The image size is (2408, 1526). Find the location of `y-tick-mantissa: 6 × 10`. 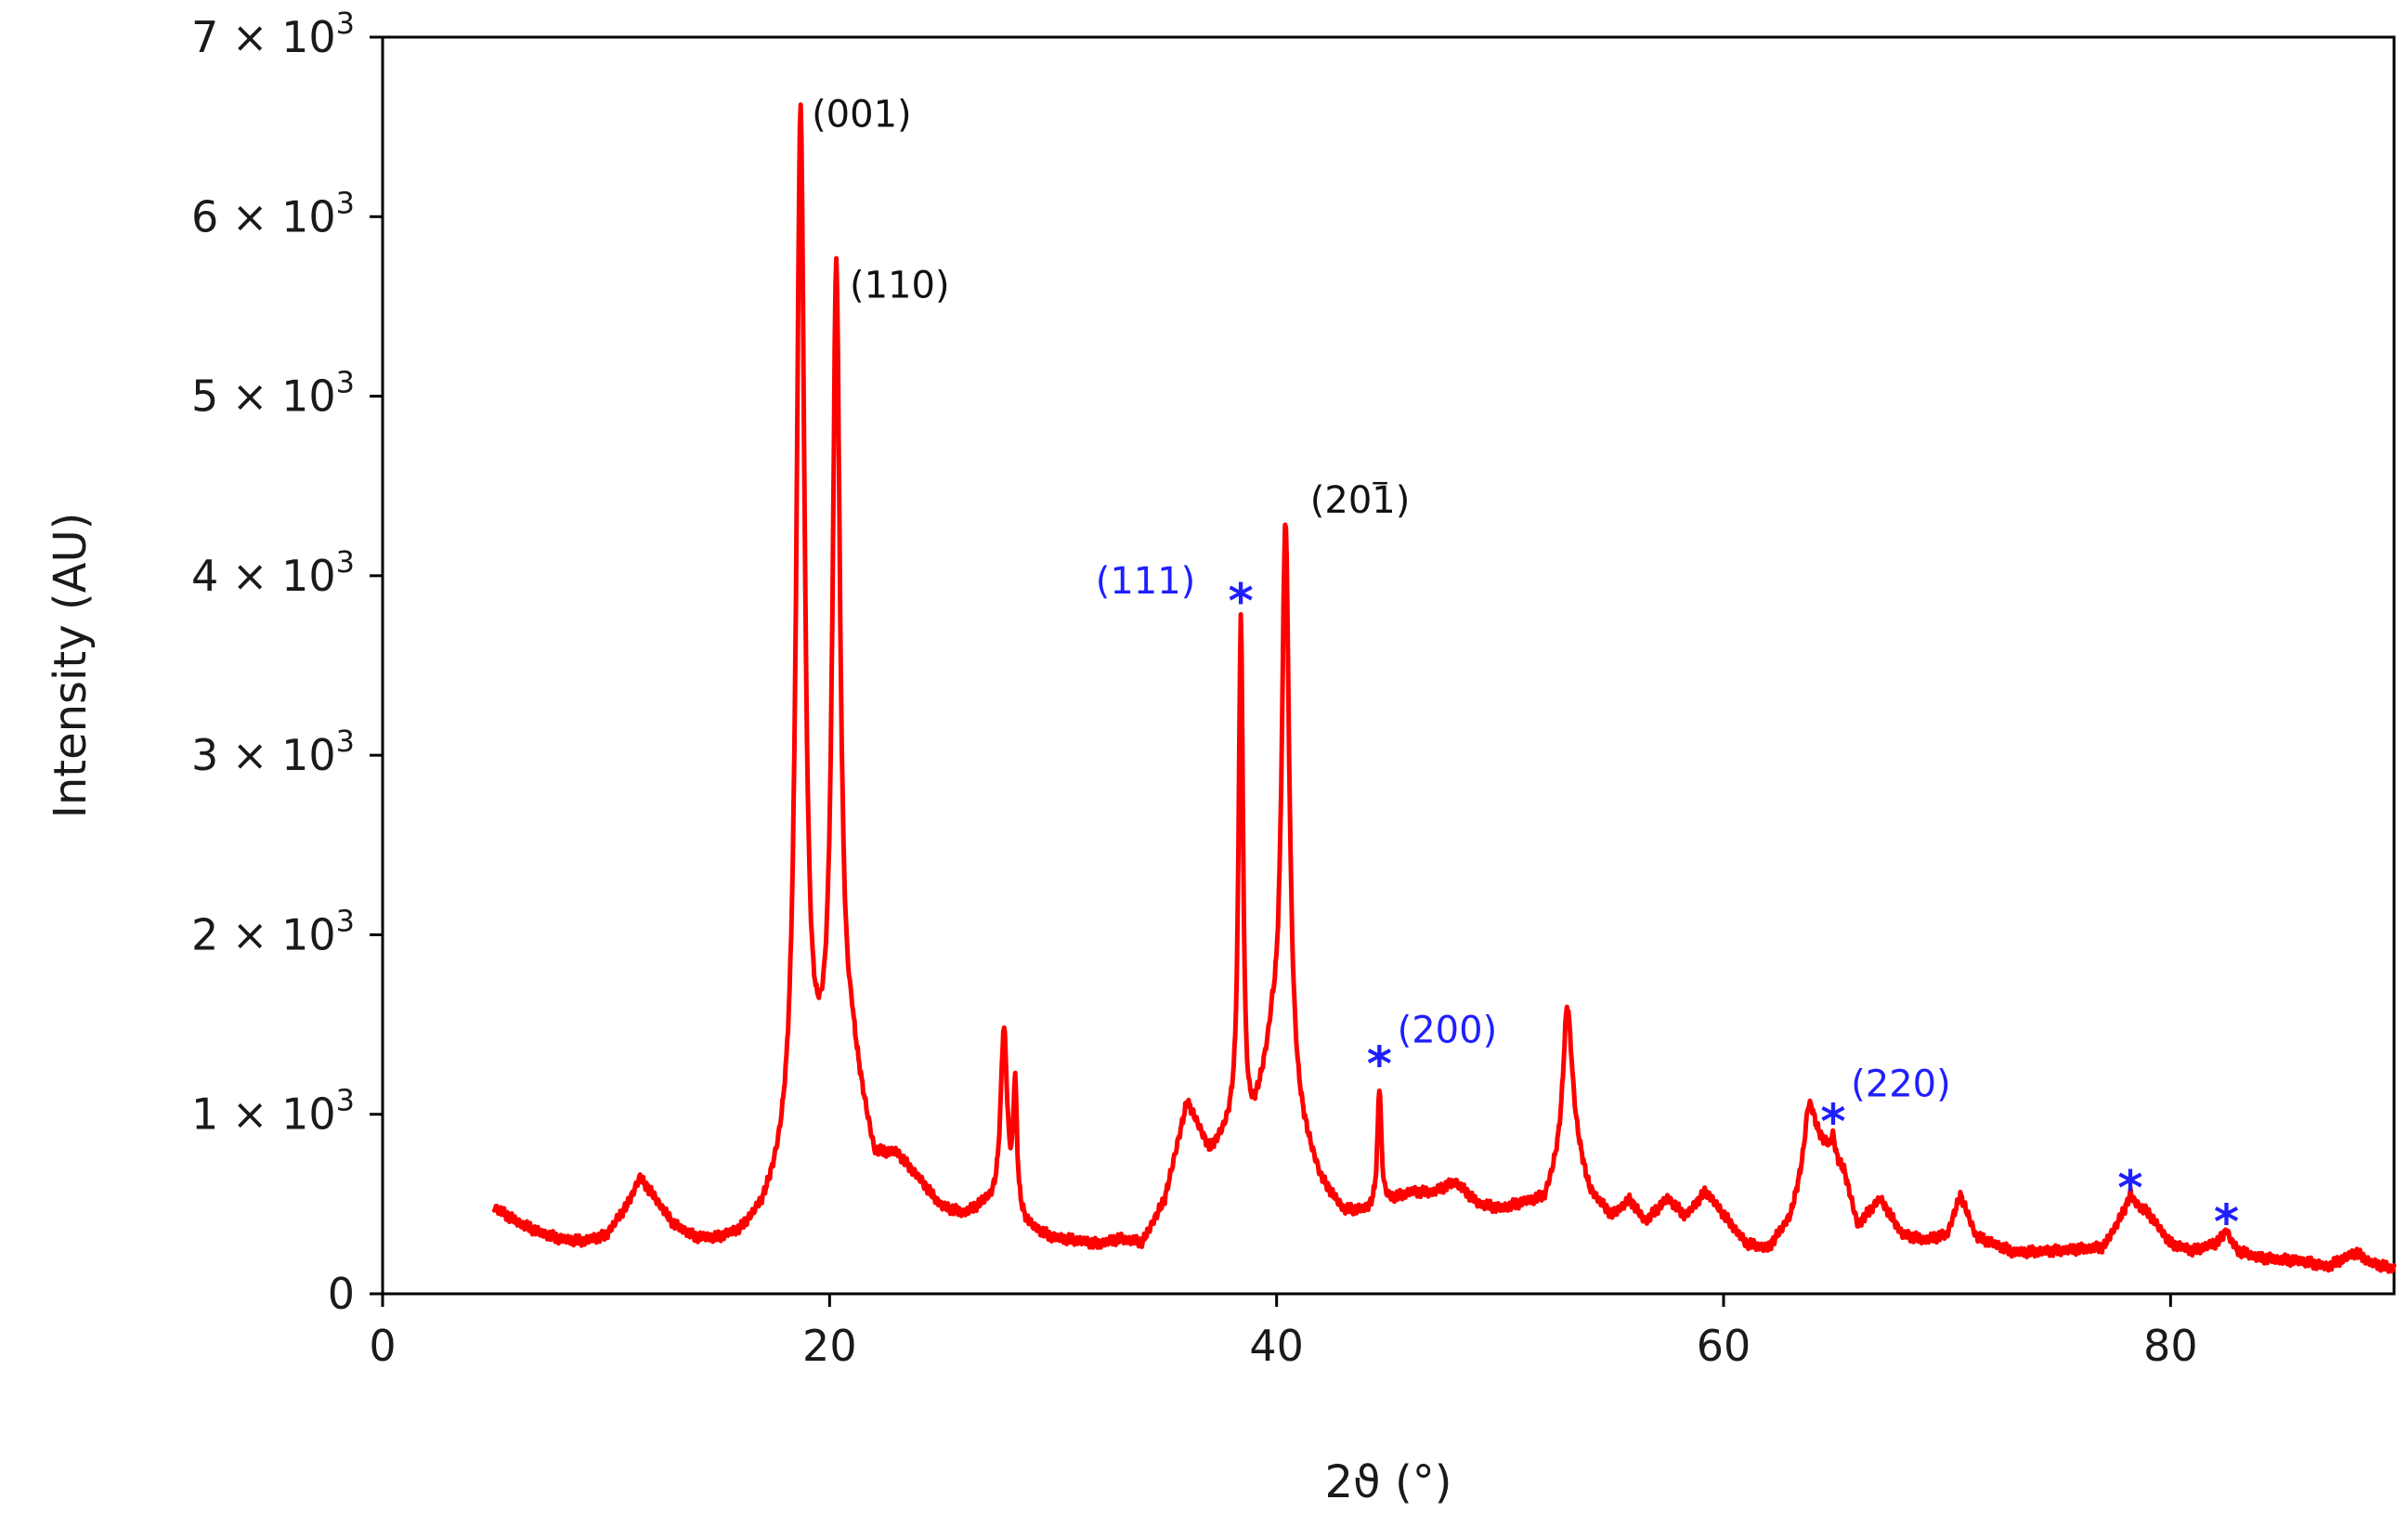

y-tick-mantissa: 6 × 10 is located at coordinates (264, 216).